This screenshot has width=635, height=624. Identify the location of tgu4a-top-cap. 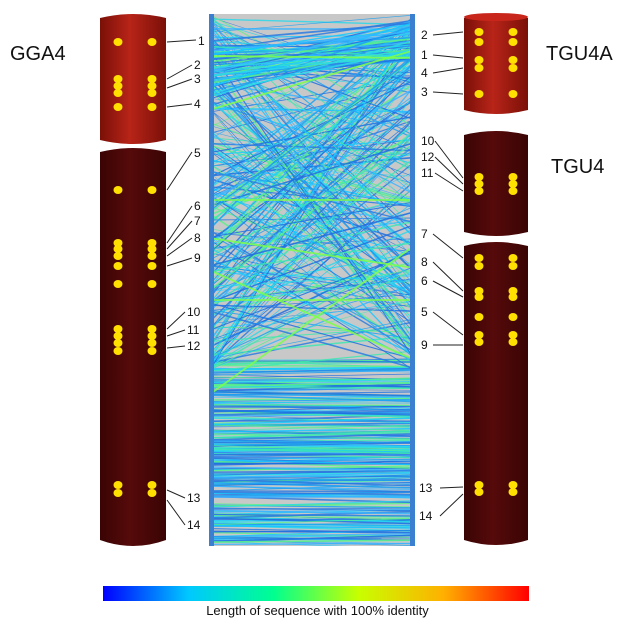
(496, 17).